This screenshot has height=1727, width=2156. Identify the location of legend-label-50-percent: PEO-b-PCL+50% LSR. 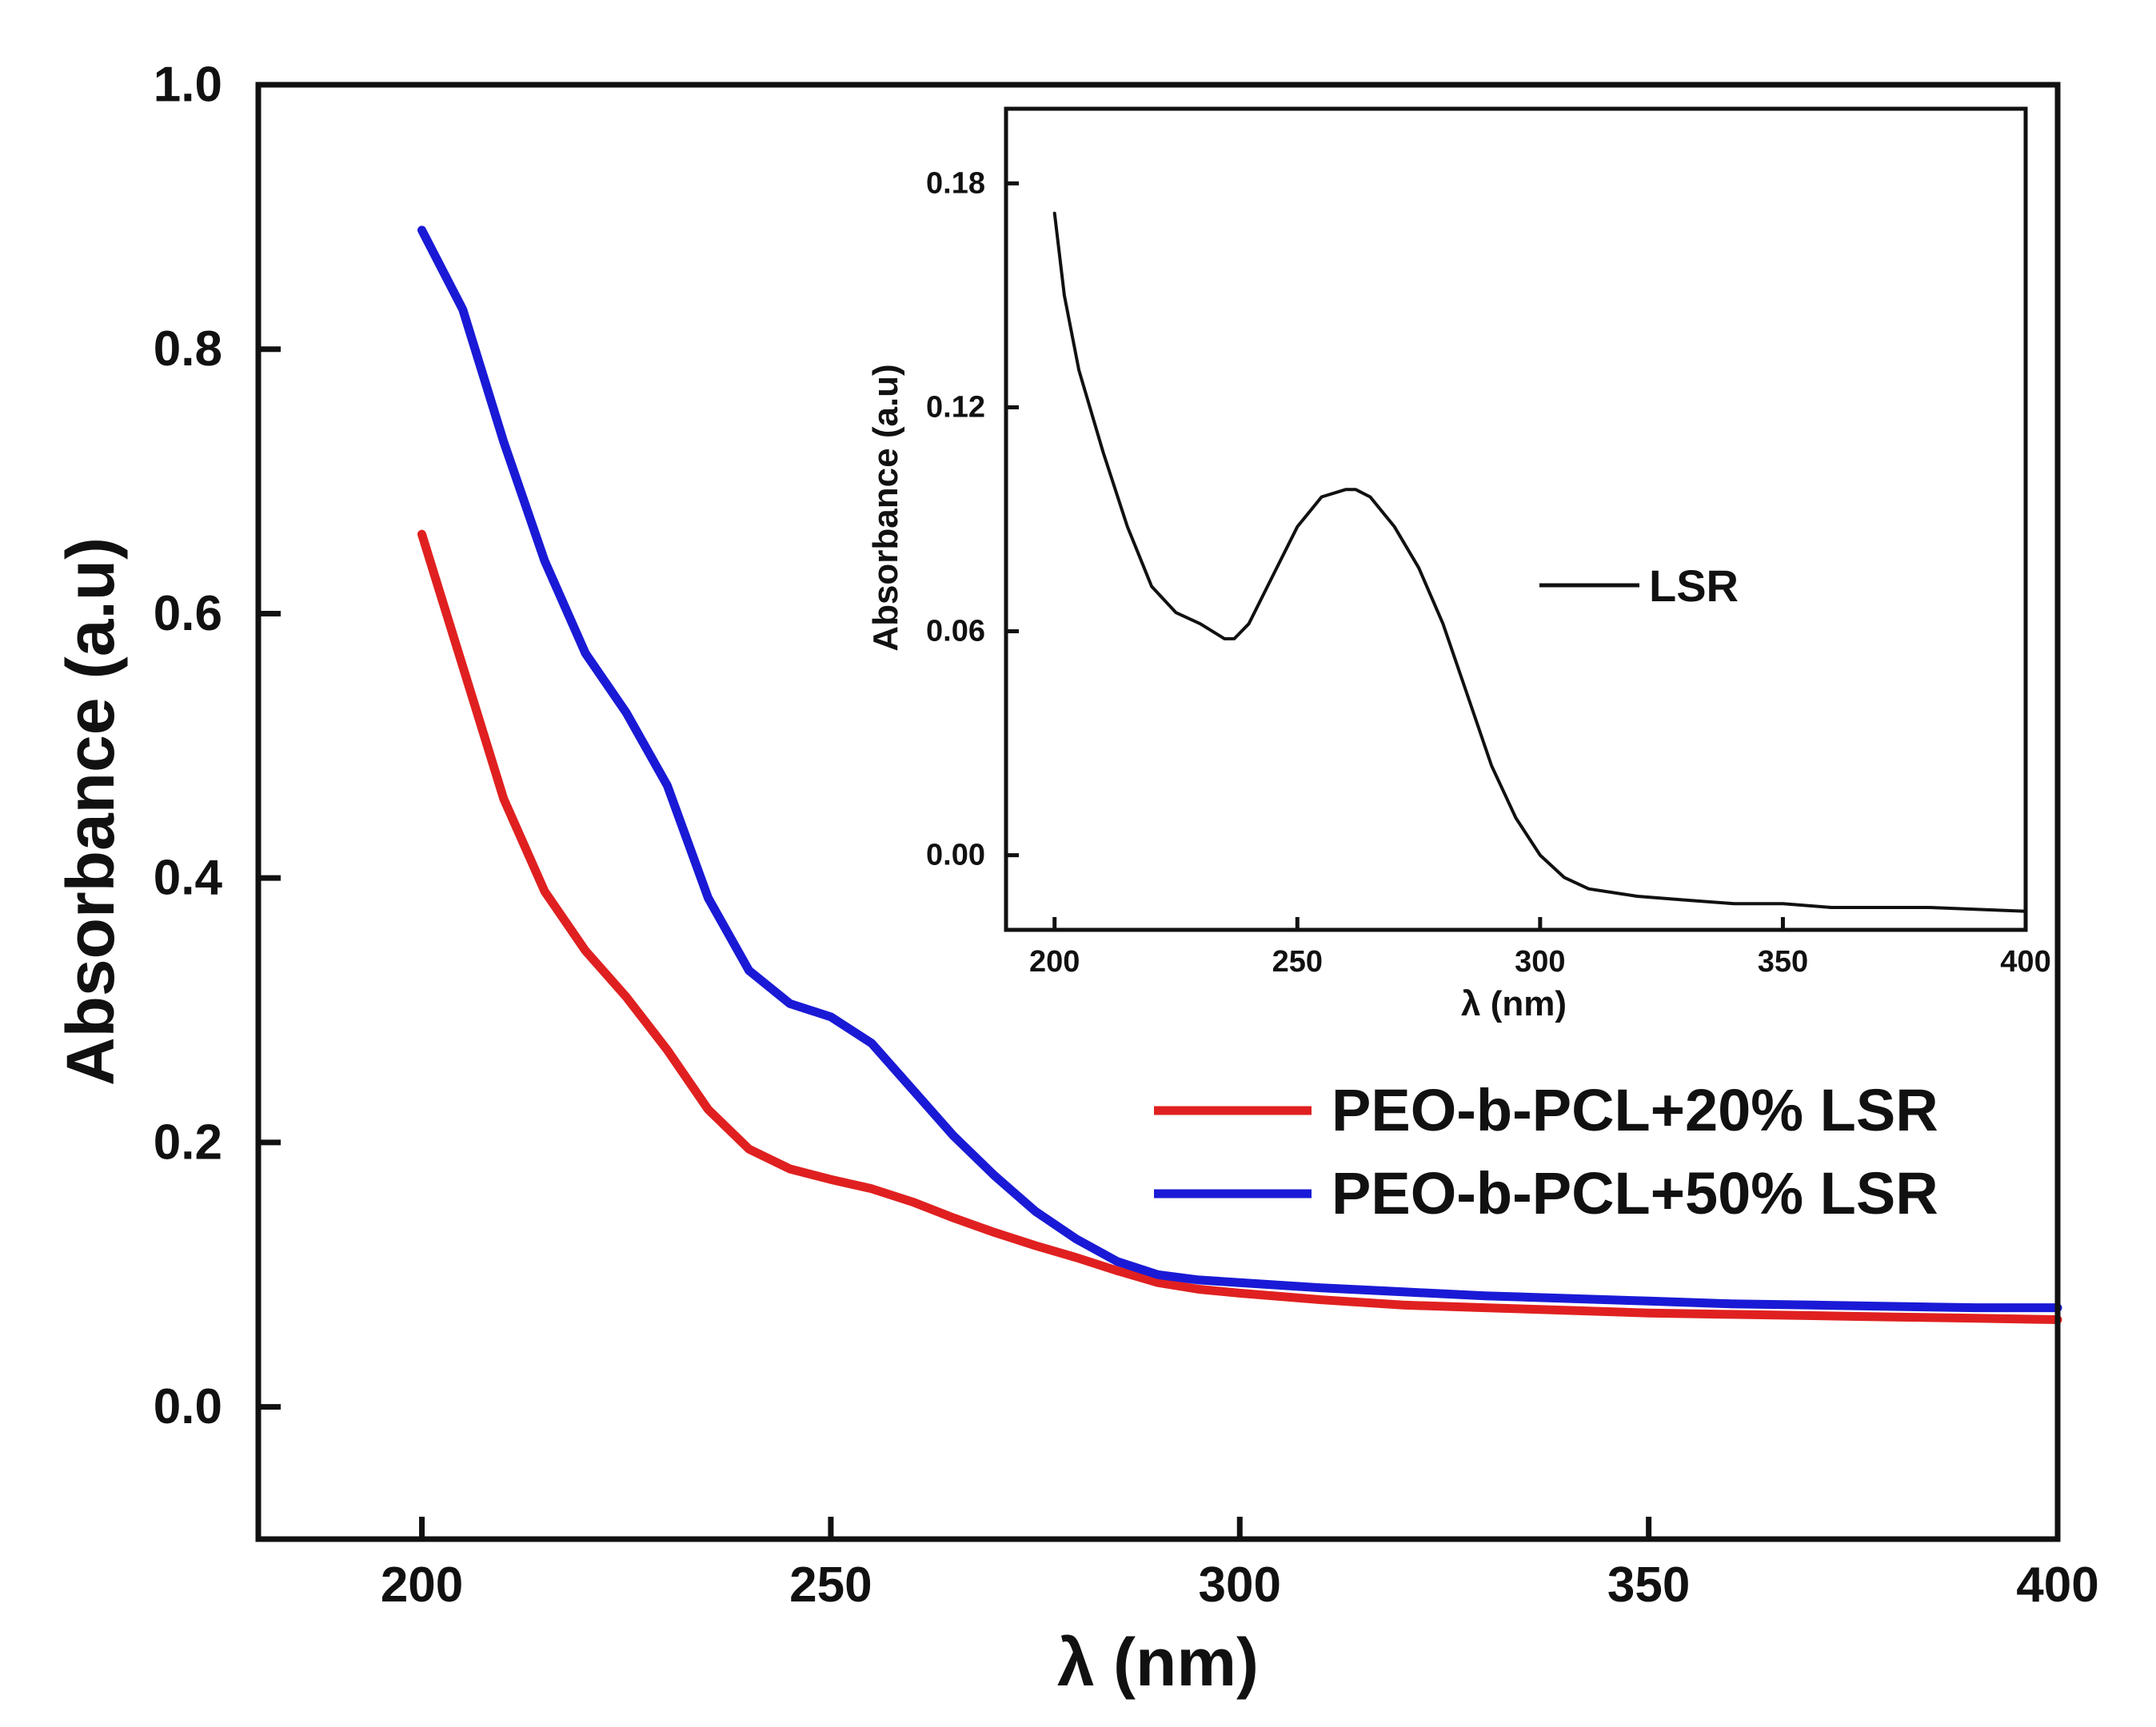
(1635, 1193).